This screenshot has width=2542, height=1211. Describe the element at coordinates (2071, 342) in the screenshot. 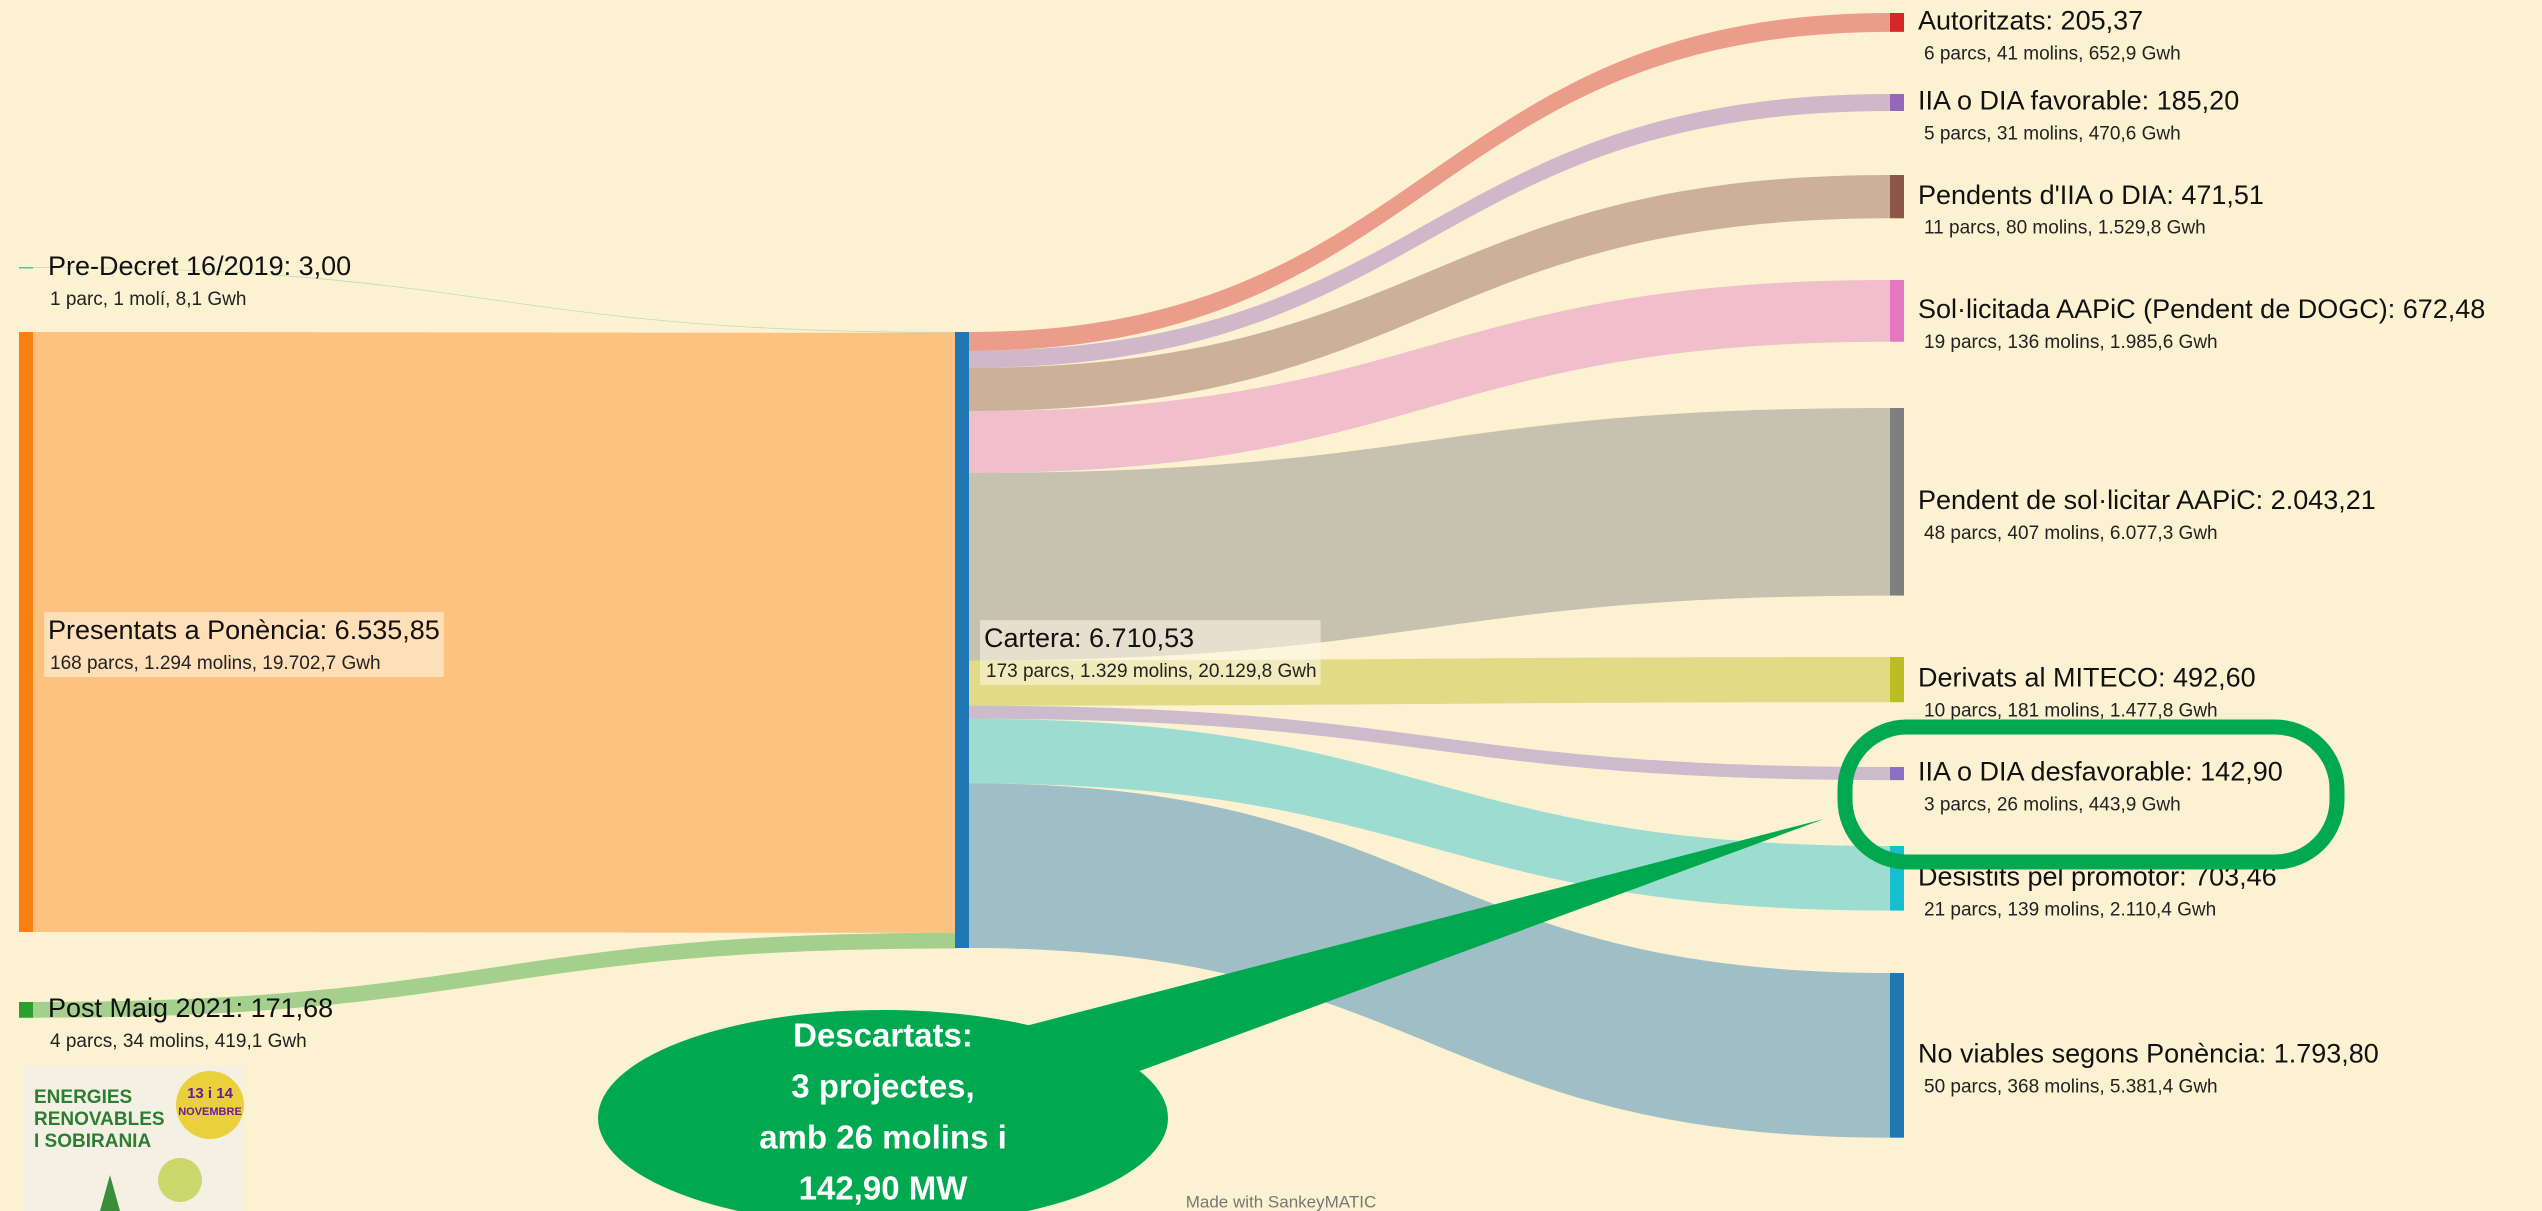

I see `node-detail: 19 parcs, 136 molins, 1.985,6 Gwh` at that location.